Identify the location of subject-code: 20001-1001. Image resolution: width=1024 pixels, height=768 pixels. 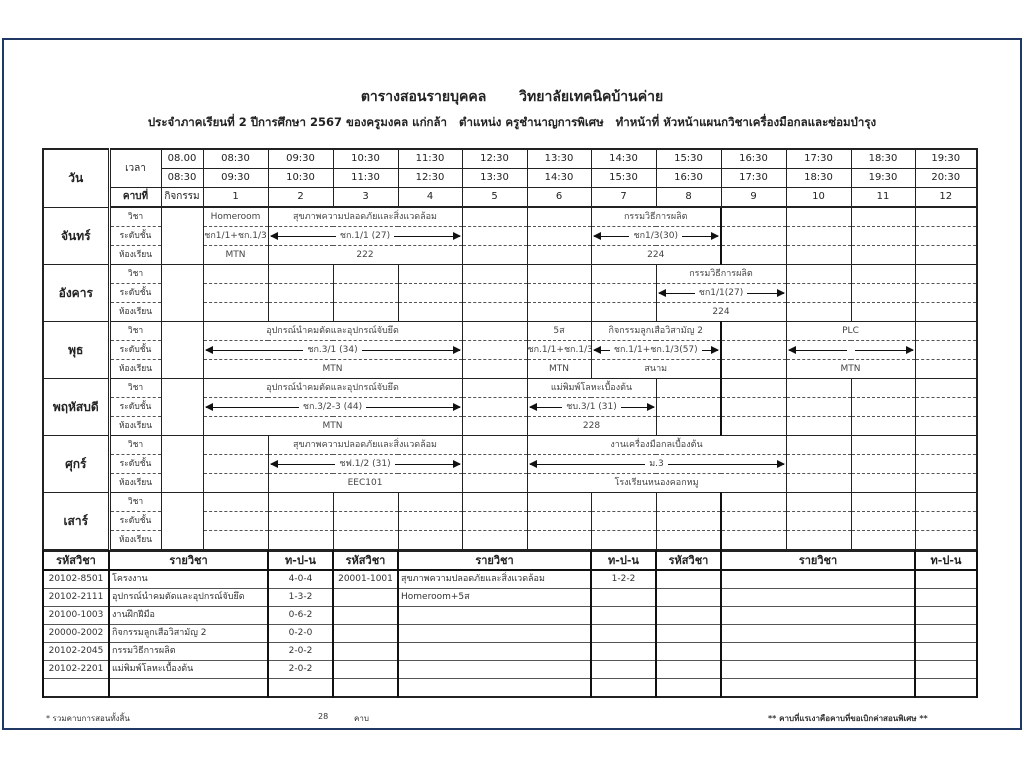
(365, 579).